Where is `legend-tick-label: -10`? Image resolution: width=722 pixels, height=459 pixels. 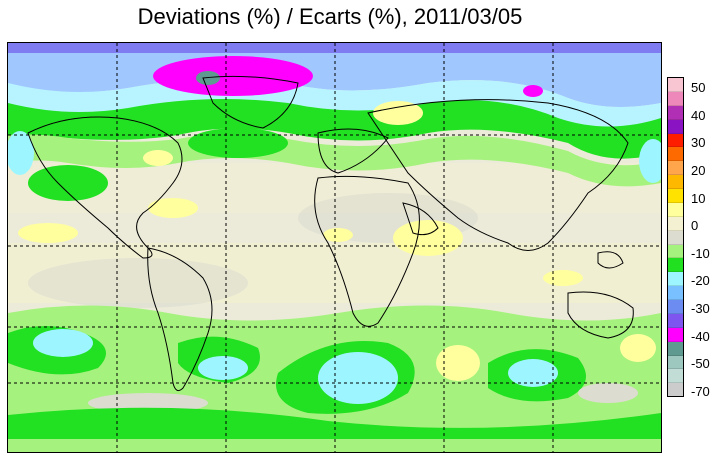
legend-tick-label: -10 is located at coordinates (700, 253).